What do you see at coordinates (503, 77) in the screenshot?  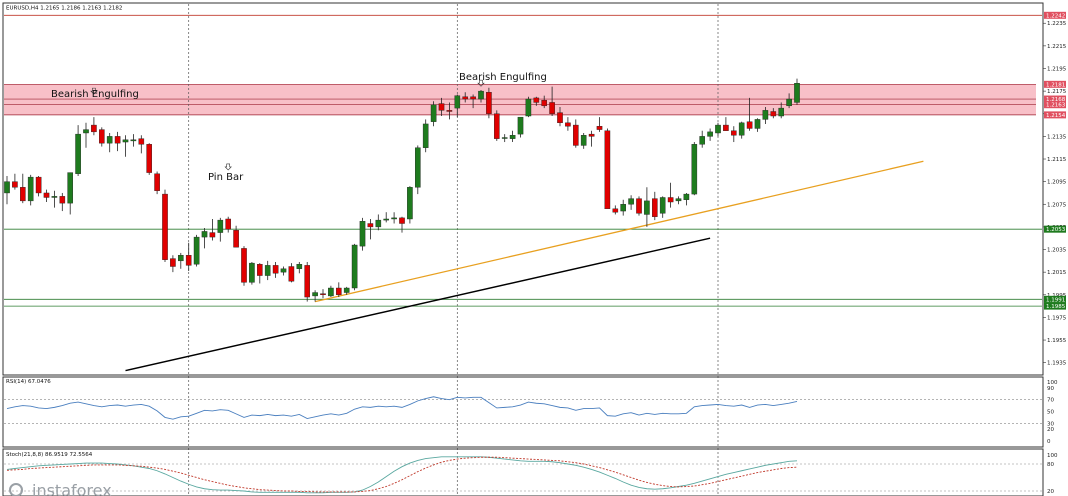 I see `bearish-engulfing-mid-label: Bearish Engulfing` at bounding box center [503, 77].